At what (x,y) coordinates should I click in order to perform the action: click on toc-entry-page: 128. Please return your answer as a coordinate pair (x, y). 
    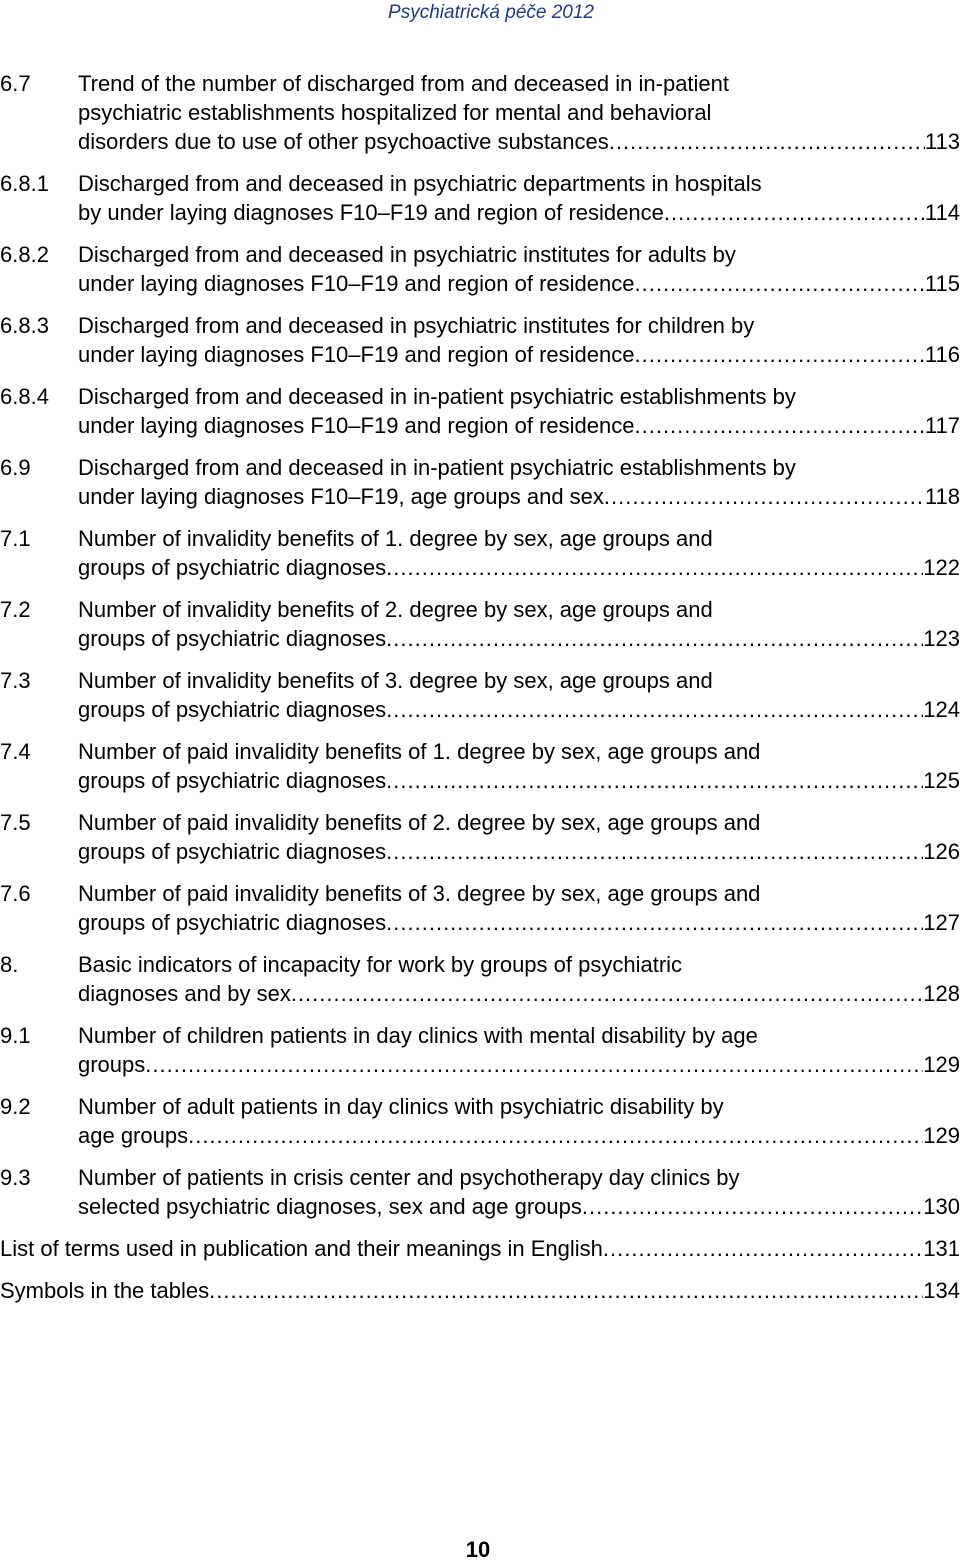
    Looking at the image, I should click on (941, 993).